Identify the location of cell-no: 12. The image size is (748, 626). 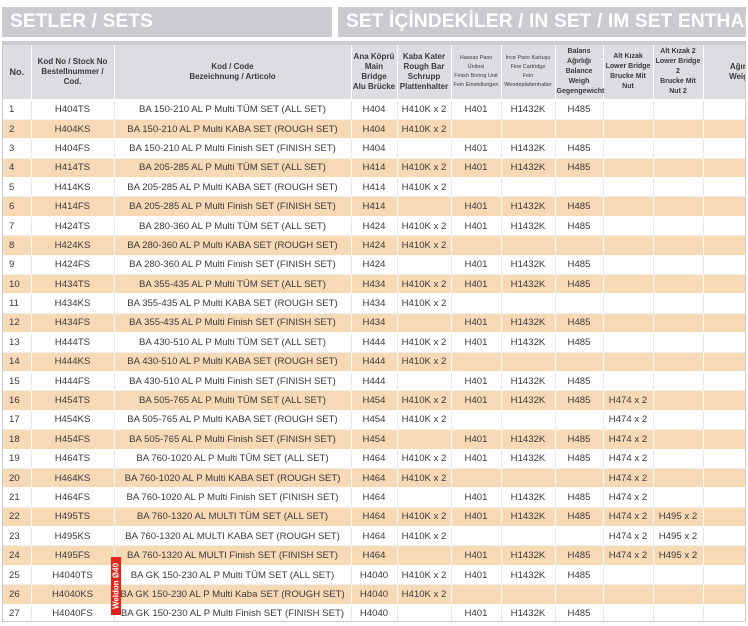
(17, 323).